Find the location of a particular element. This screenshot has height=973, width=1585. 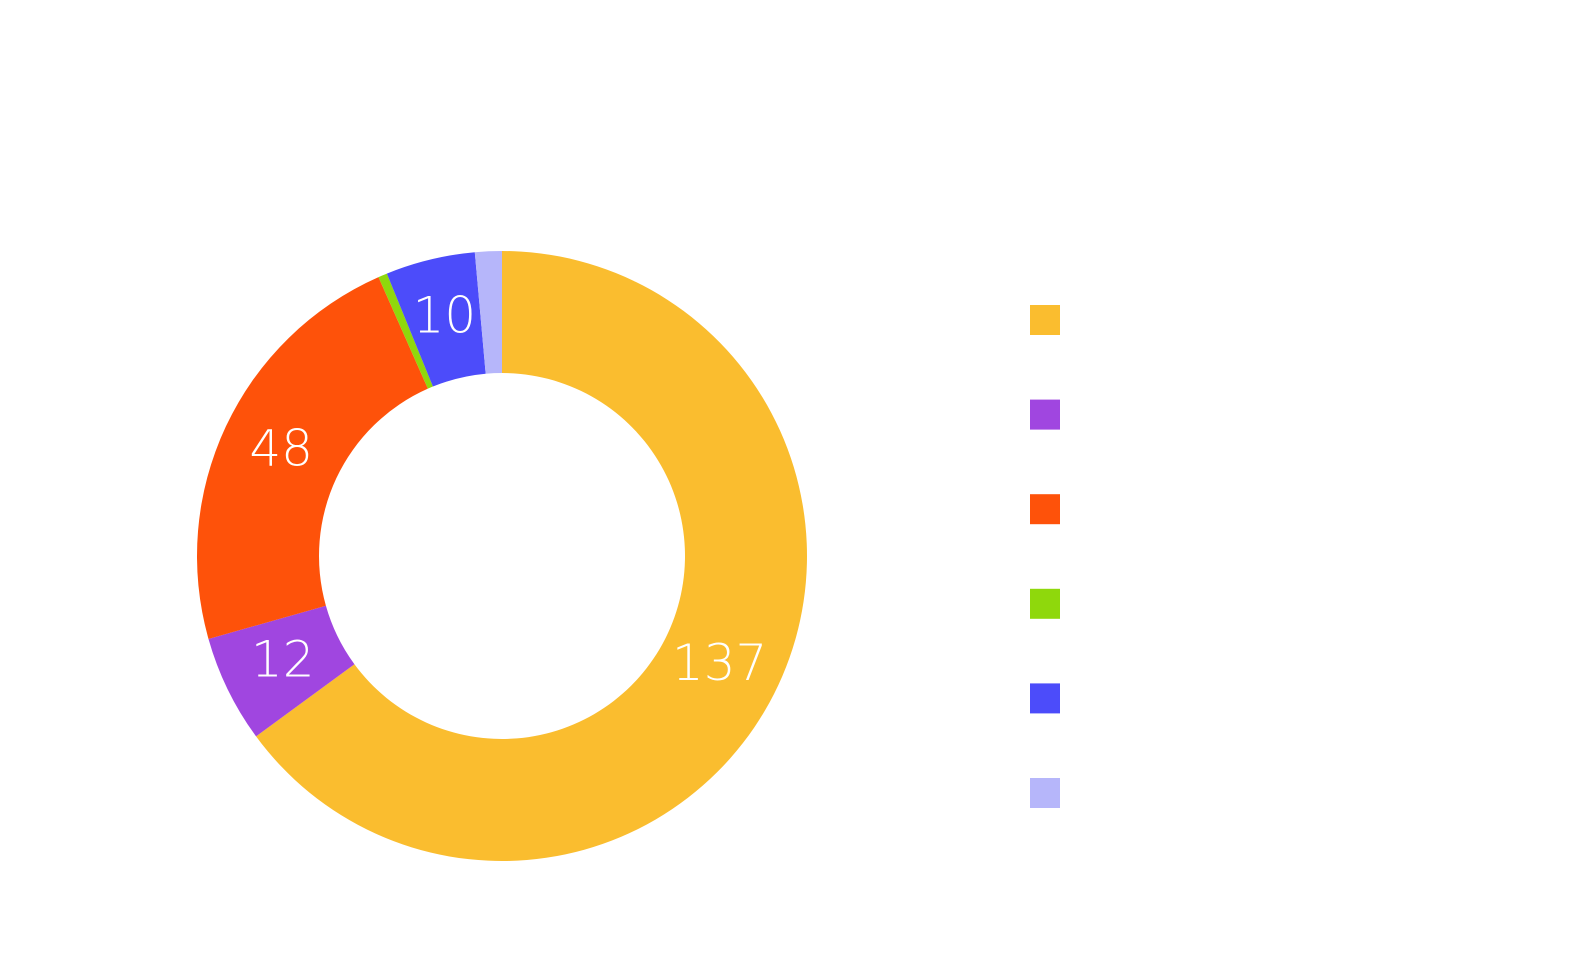

data-label: 48 is located at coordinates (281, 449).